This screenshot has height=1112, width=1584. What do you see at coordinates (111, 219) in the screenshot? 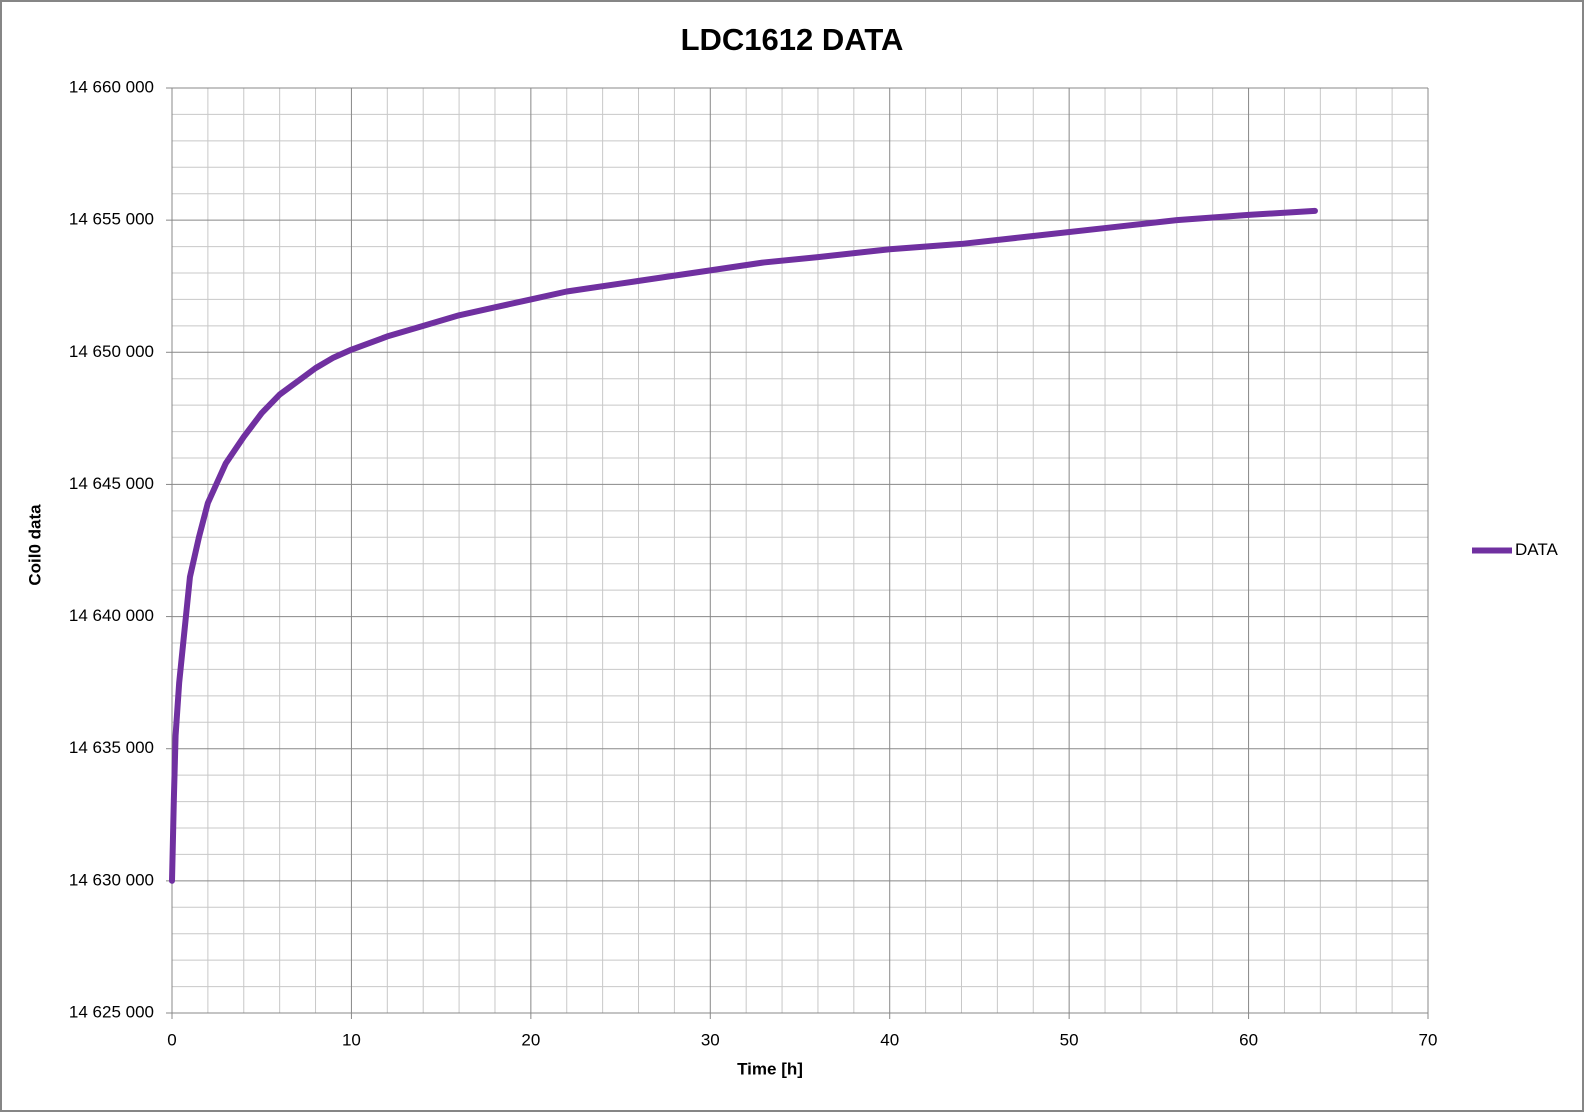
I see `y-tick-label: 14 655 000` at bounding box center [111, 219].